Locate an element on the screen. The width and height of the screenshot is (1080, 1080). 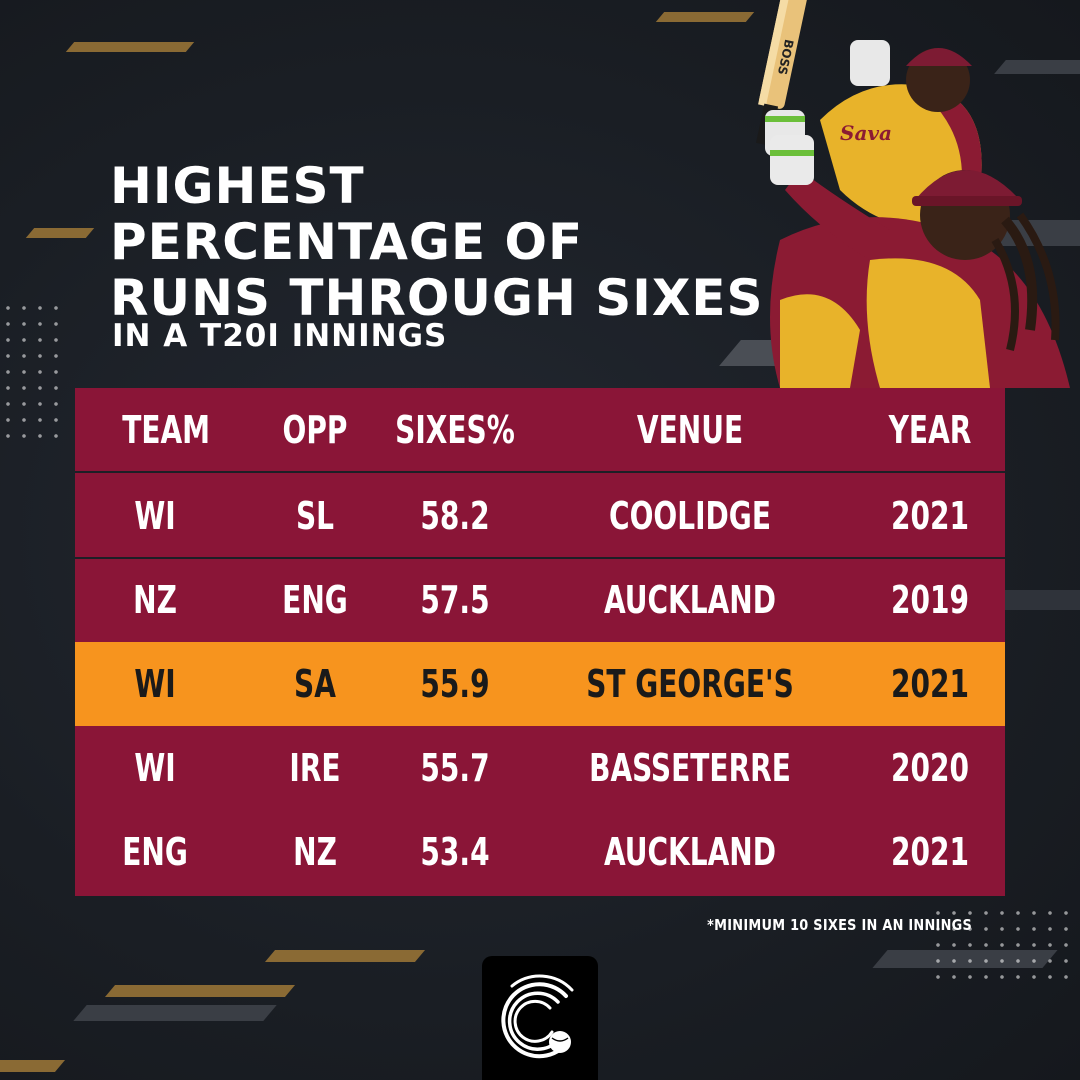
poster-title: HIGHEST PERCENTAGE OF RUNS THROUGH SIXES is located at coordinates (437, 242).